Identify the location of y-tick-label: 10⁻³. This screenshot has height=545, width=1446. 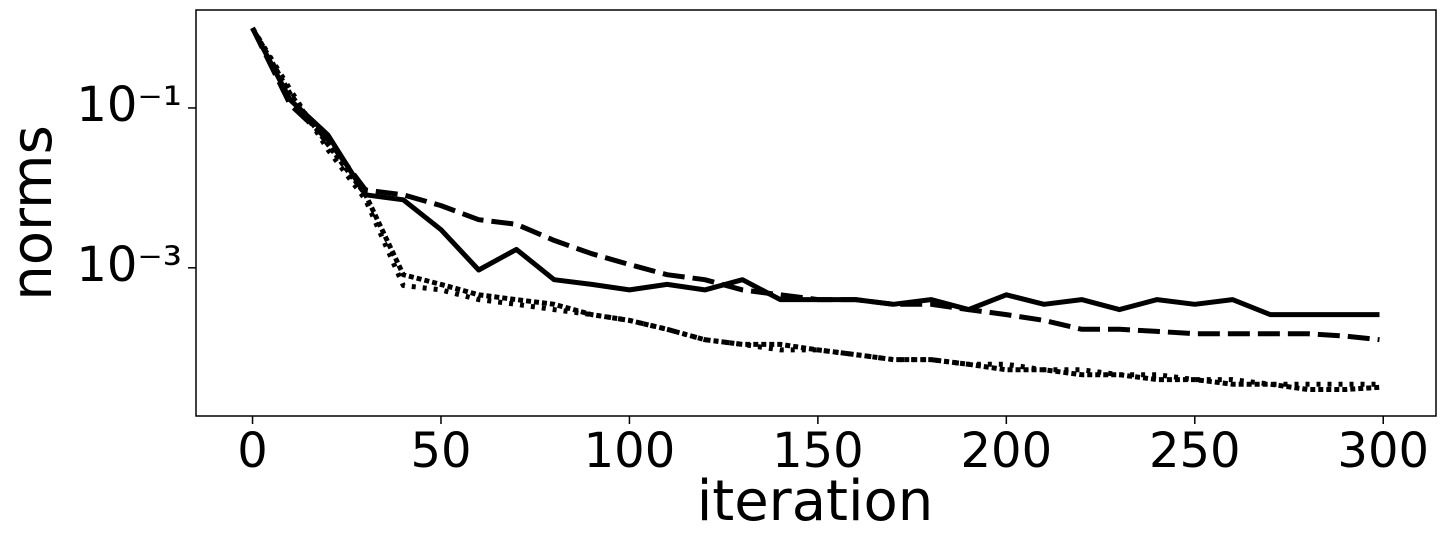
(129, 265).